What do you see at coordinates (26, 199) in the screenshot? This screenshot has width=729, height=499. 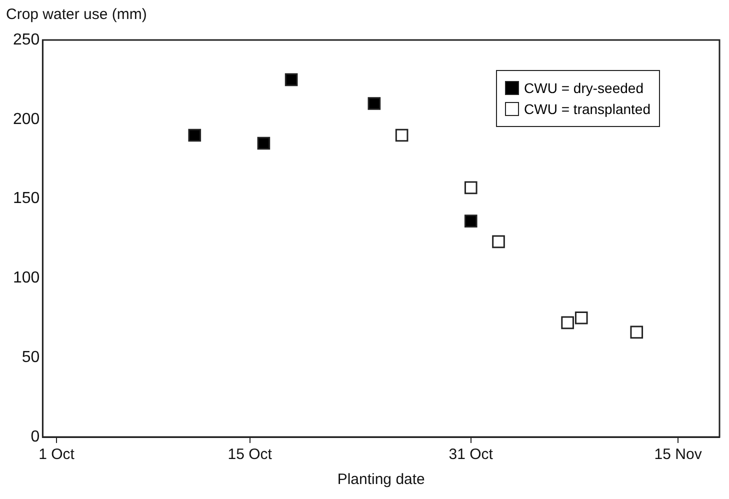 I see `y-tick-label: 150` at bounding box center [26, 199].